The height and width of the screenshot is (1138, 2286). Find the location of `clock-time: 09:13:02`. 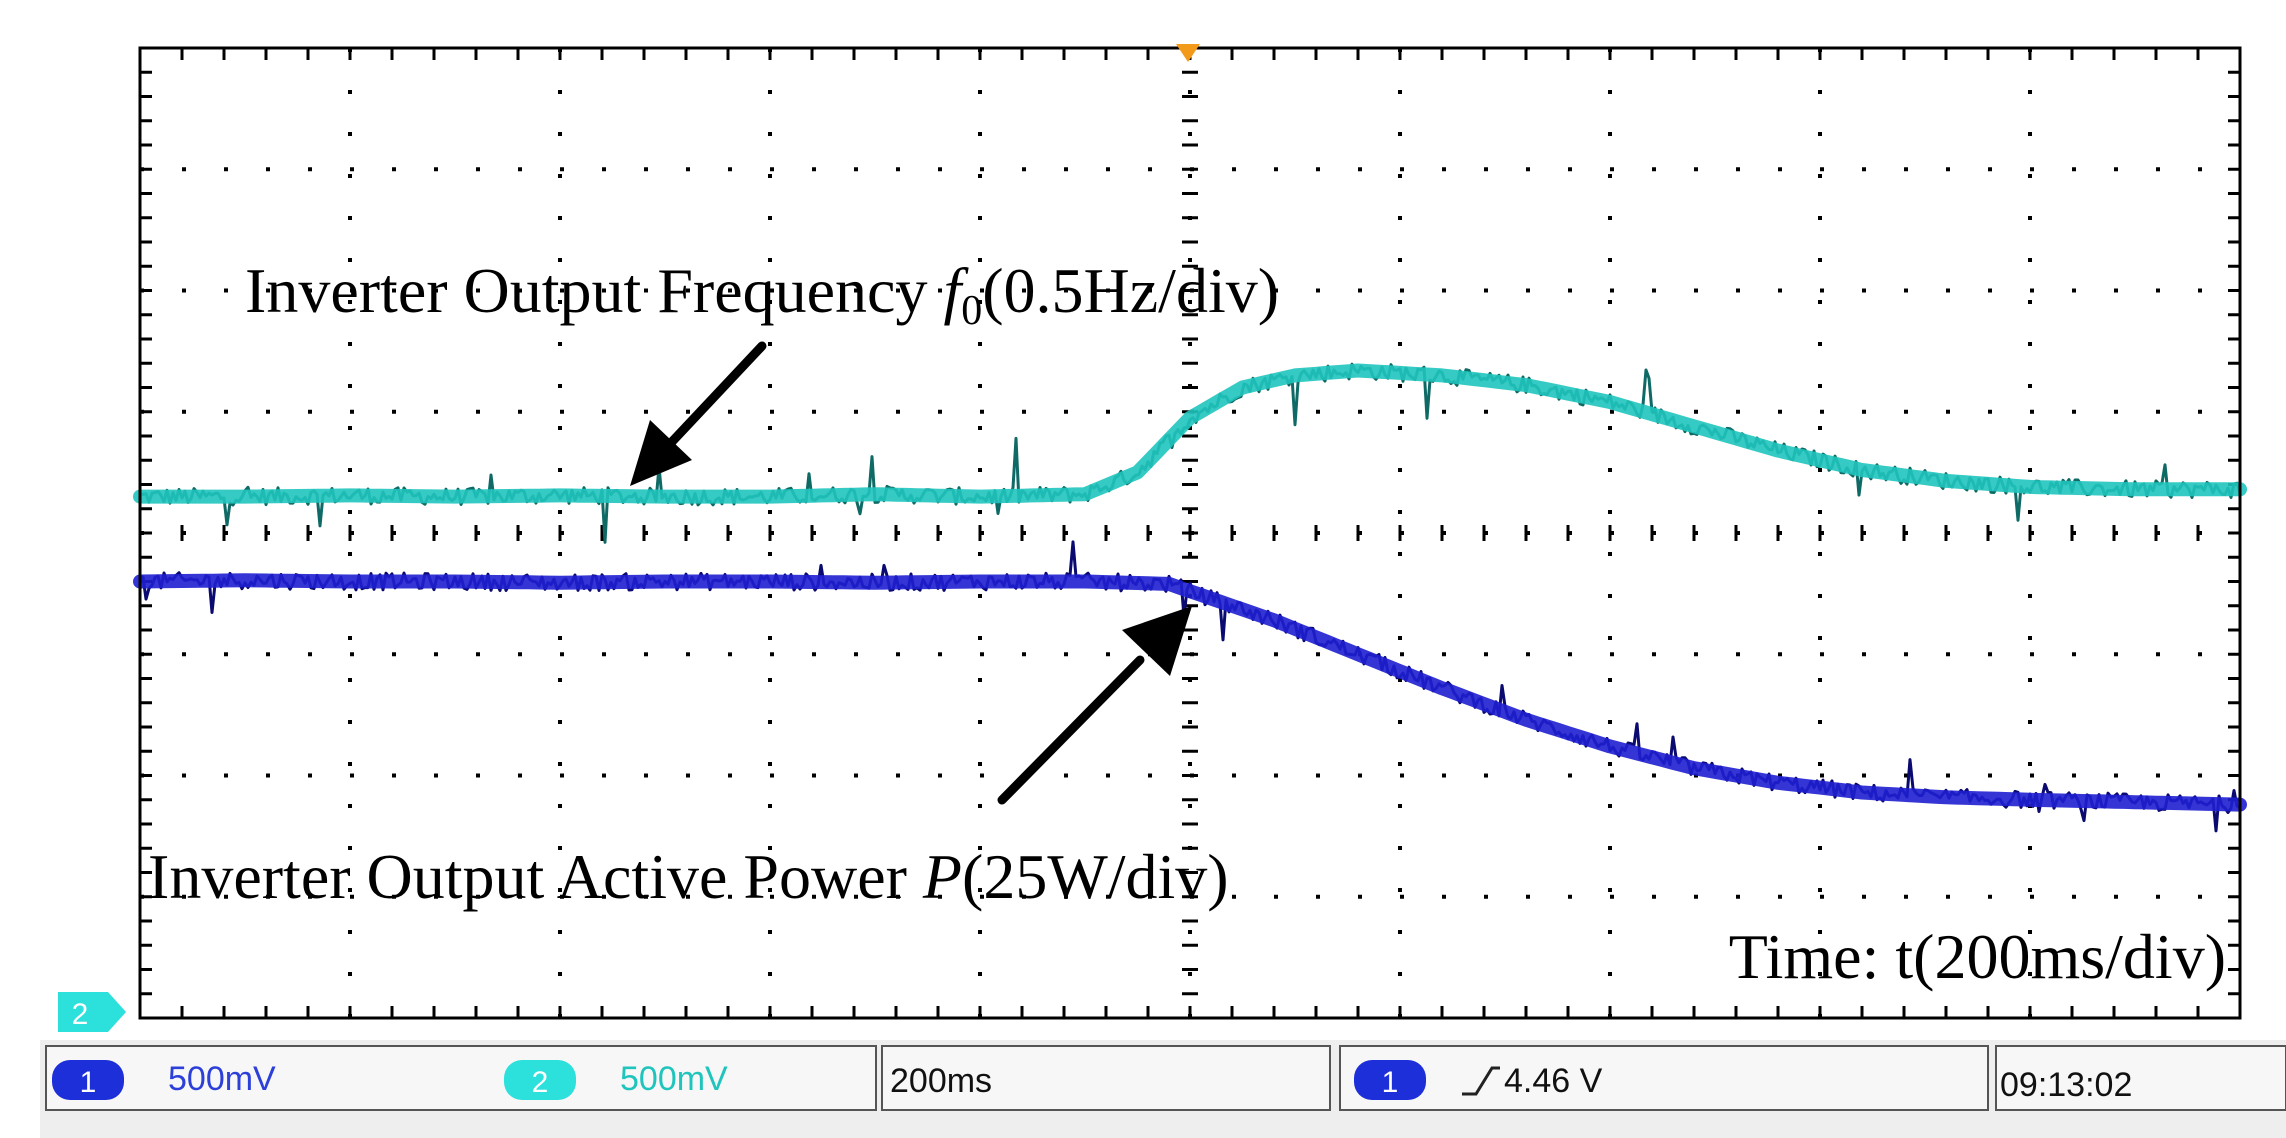

clock-time: 09:13:02 is located at coordinates (2066, 1085).